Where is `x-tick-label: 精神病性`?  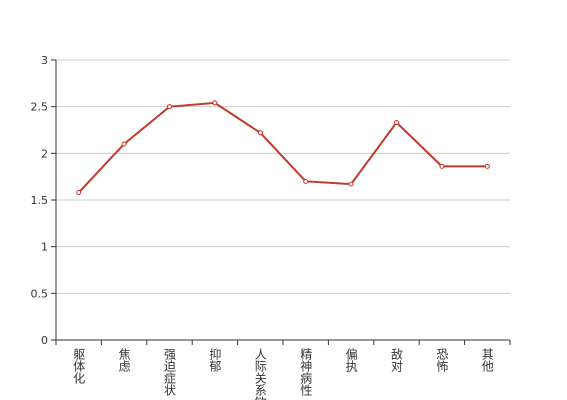
x-tick-label: 精神病性 is located at coordinates (306, 372).